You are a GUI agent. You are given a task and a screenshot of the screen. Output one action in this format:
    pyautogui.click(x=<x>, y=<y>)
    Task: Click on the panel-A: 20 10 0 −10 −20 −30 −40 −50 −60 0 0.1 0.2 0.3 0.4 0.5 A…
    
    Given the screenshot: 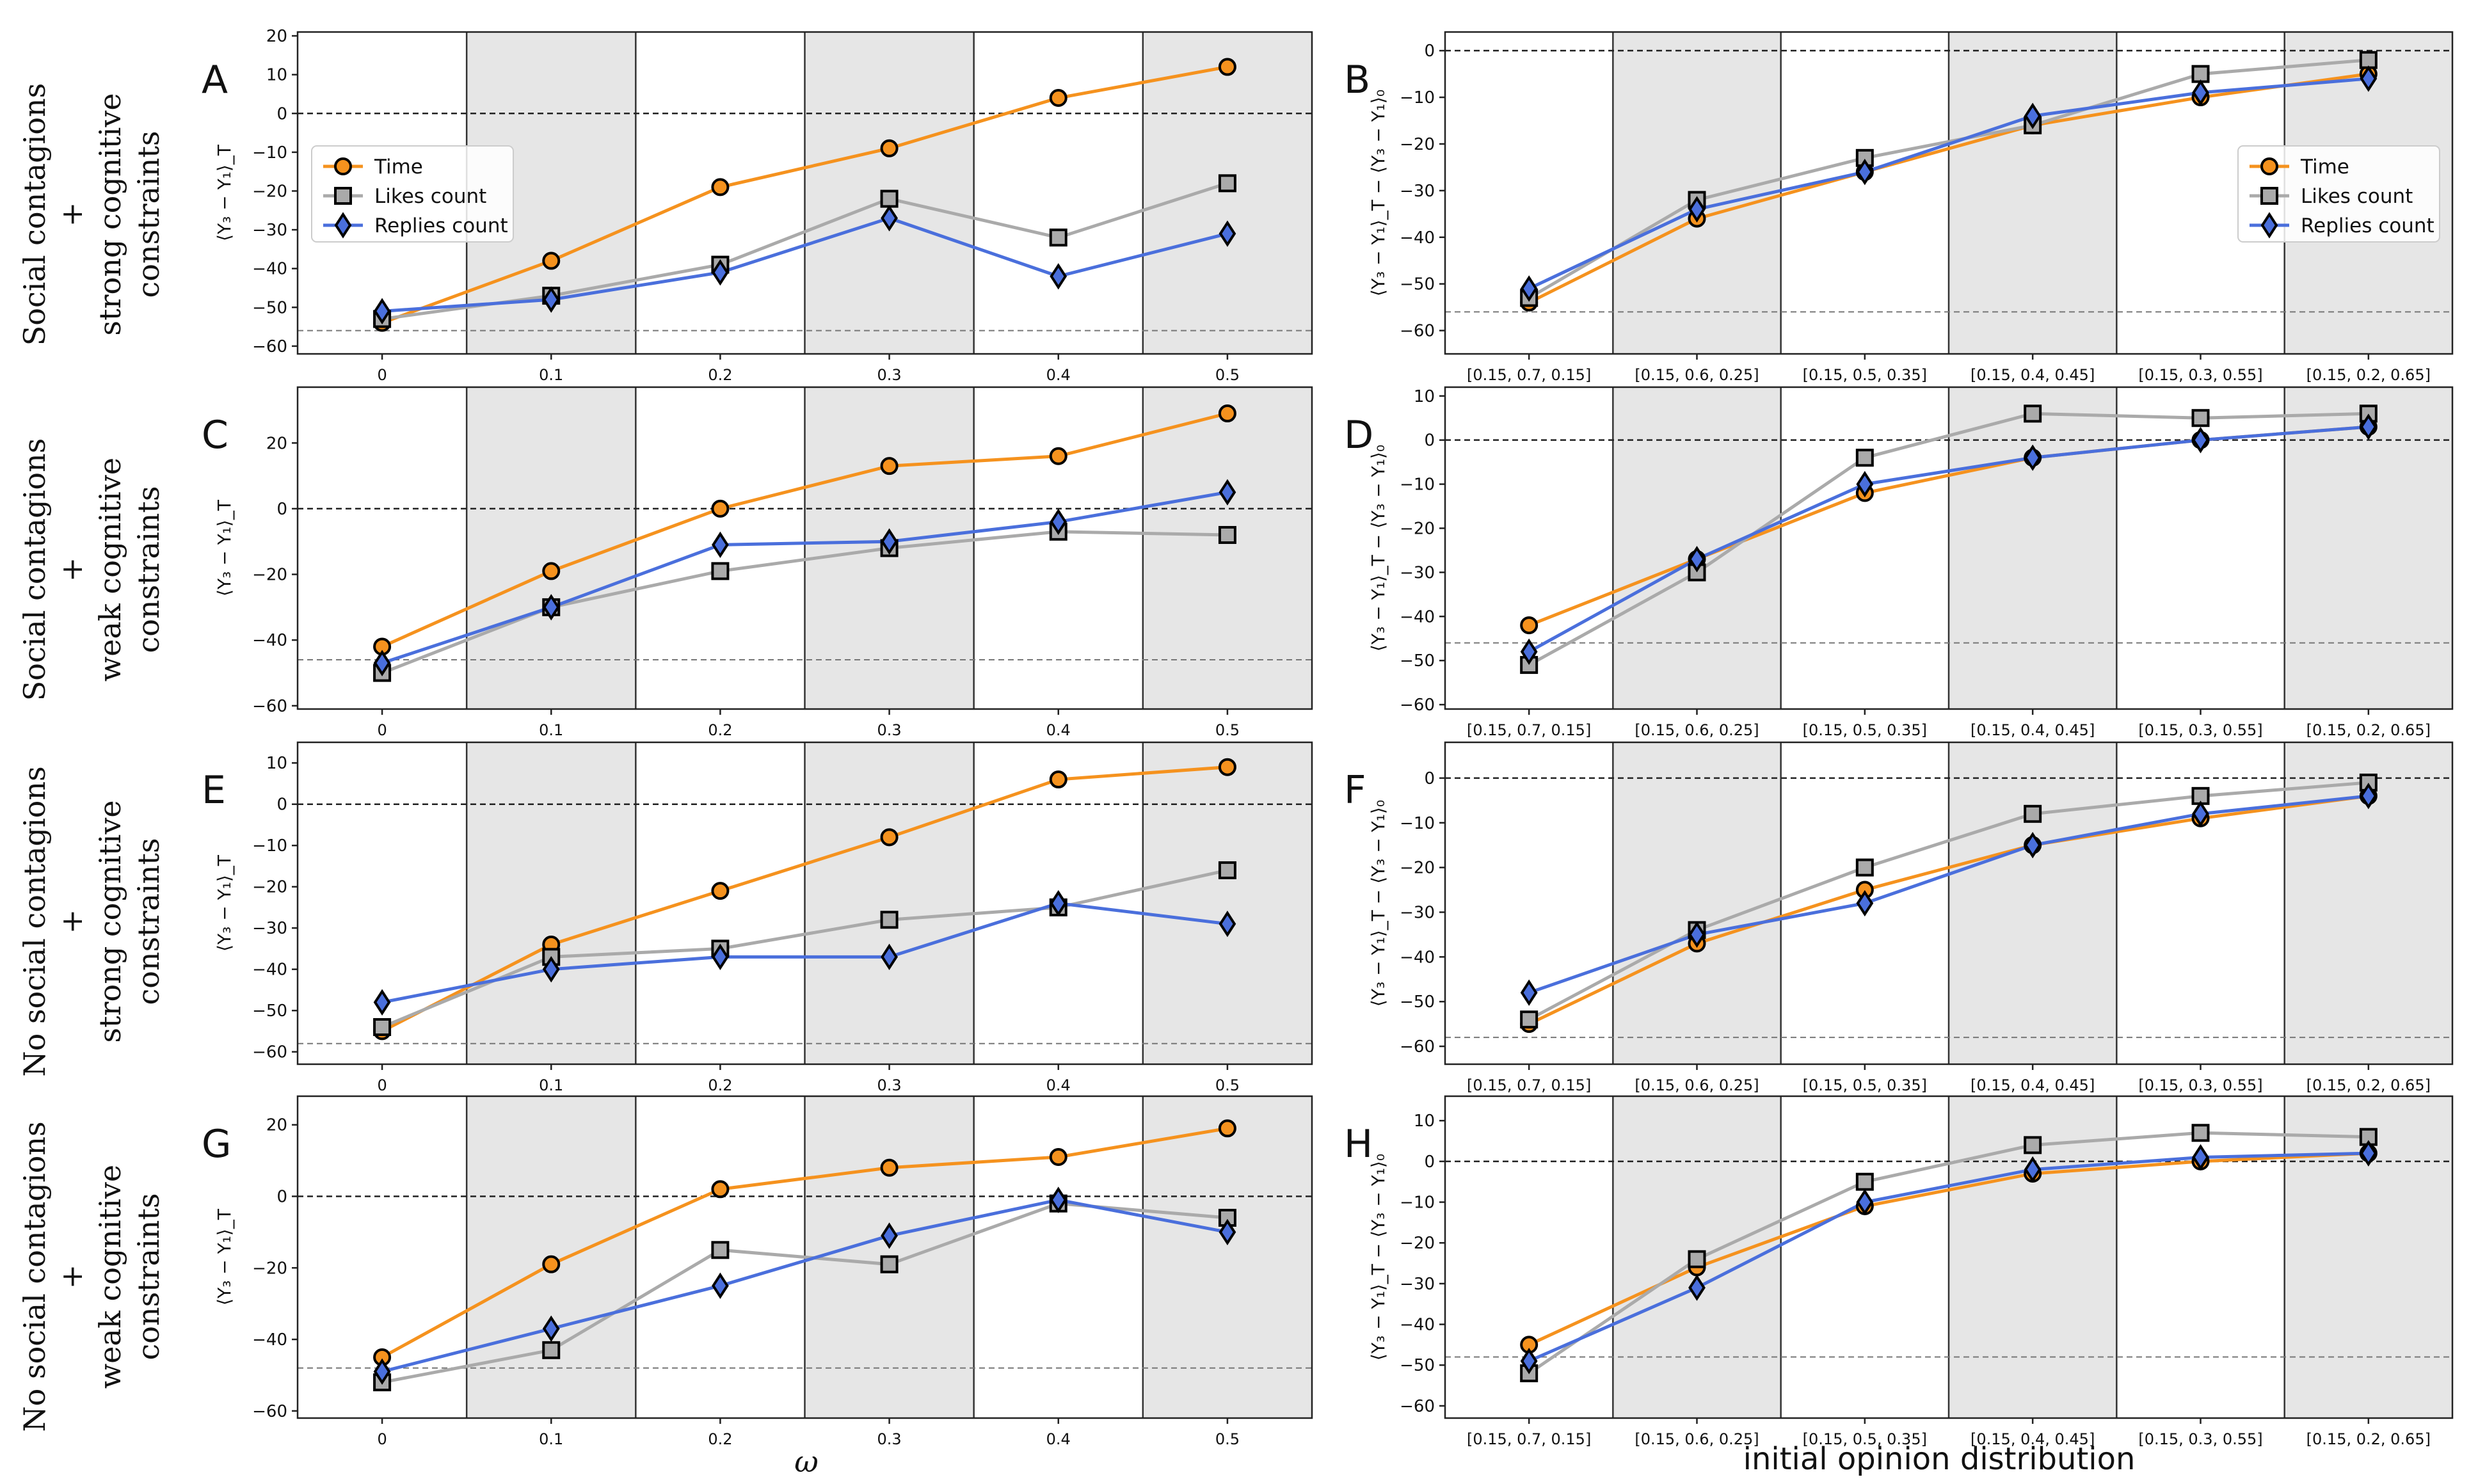 What is the action you would take?
    pyautogui.click(x=758, y=205)
    